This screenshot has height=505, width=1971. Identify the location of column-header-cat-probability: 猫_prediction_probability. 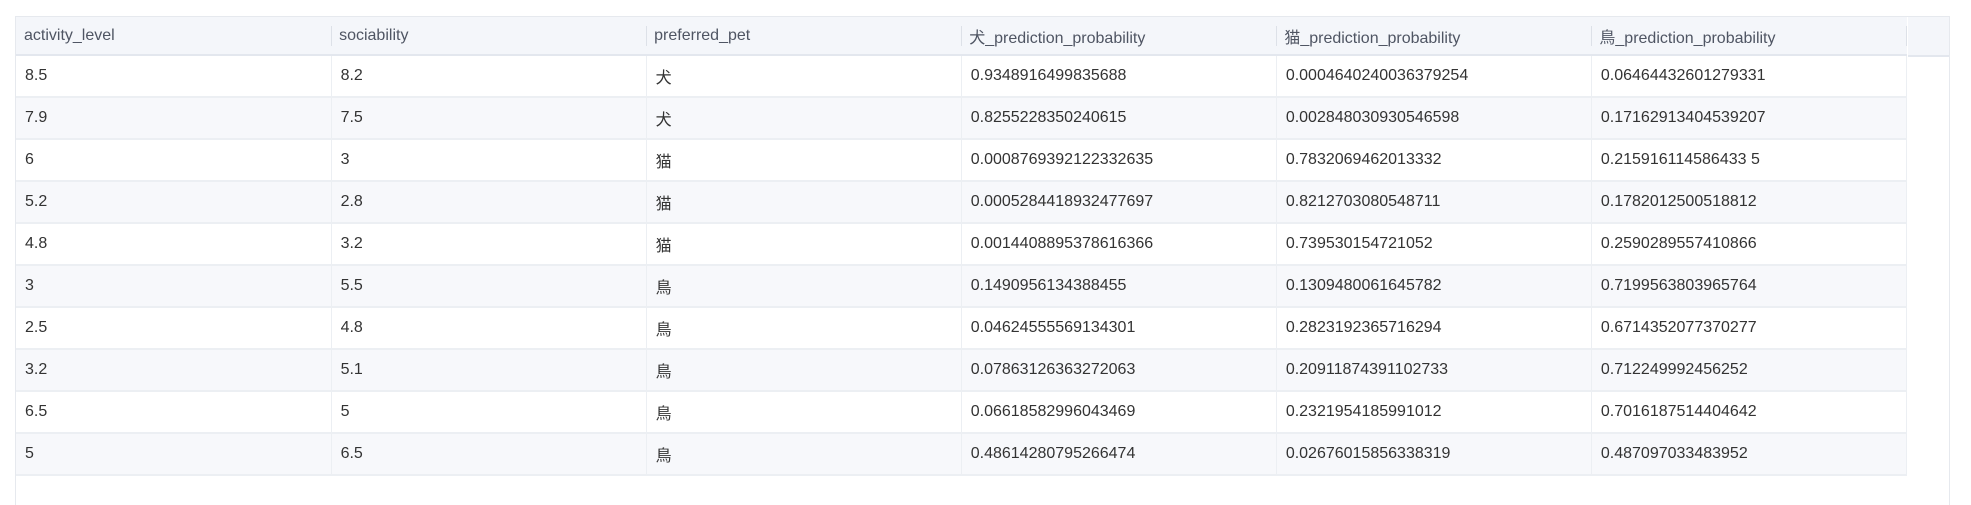
(1433, 36).